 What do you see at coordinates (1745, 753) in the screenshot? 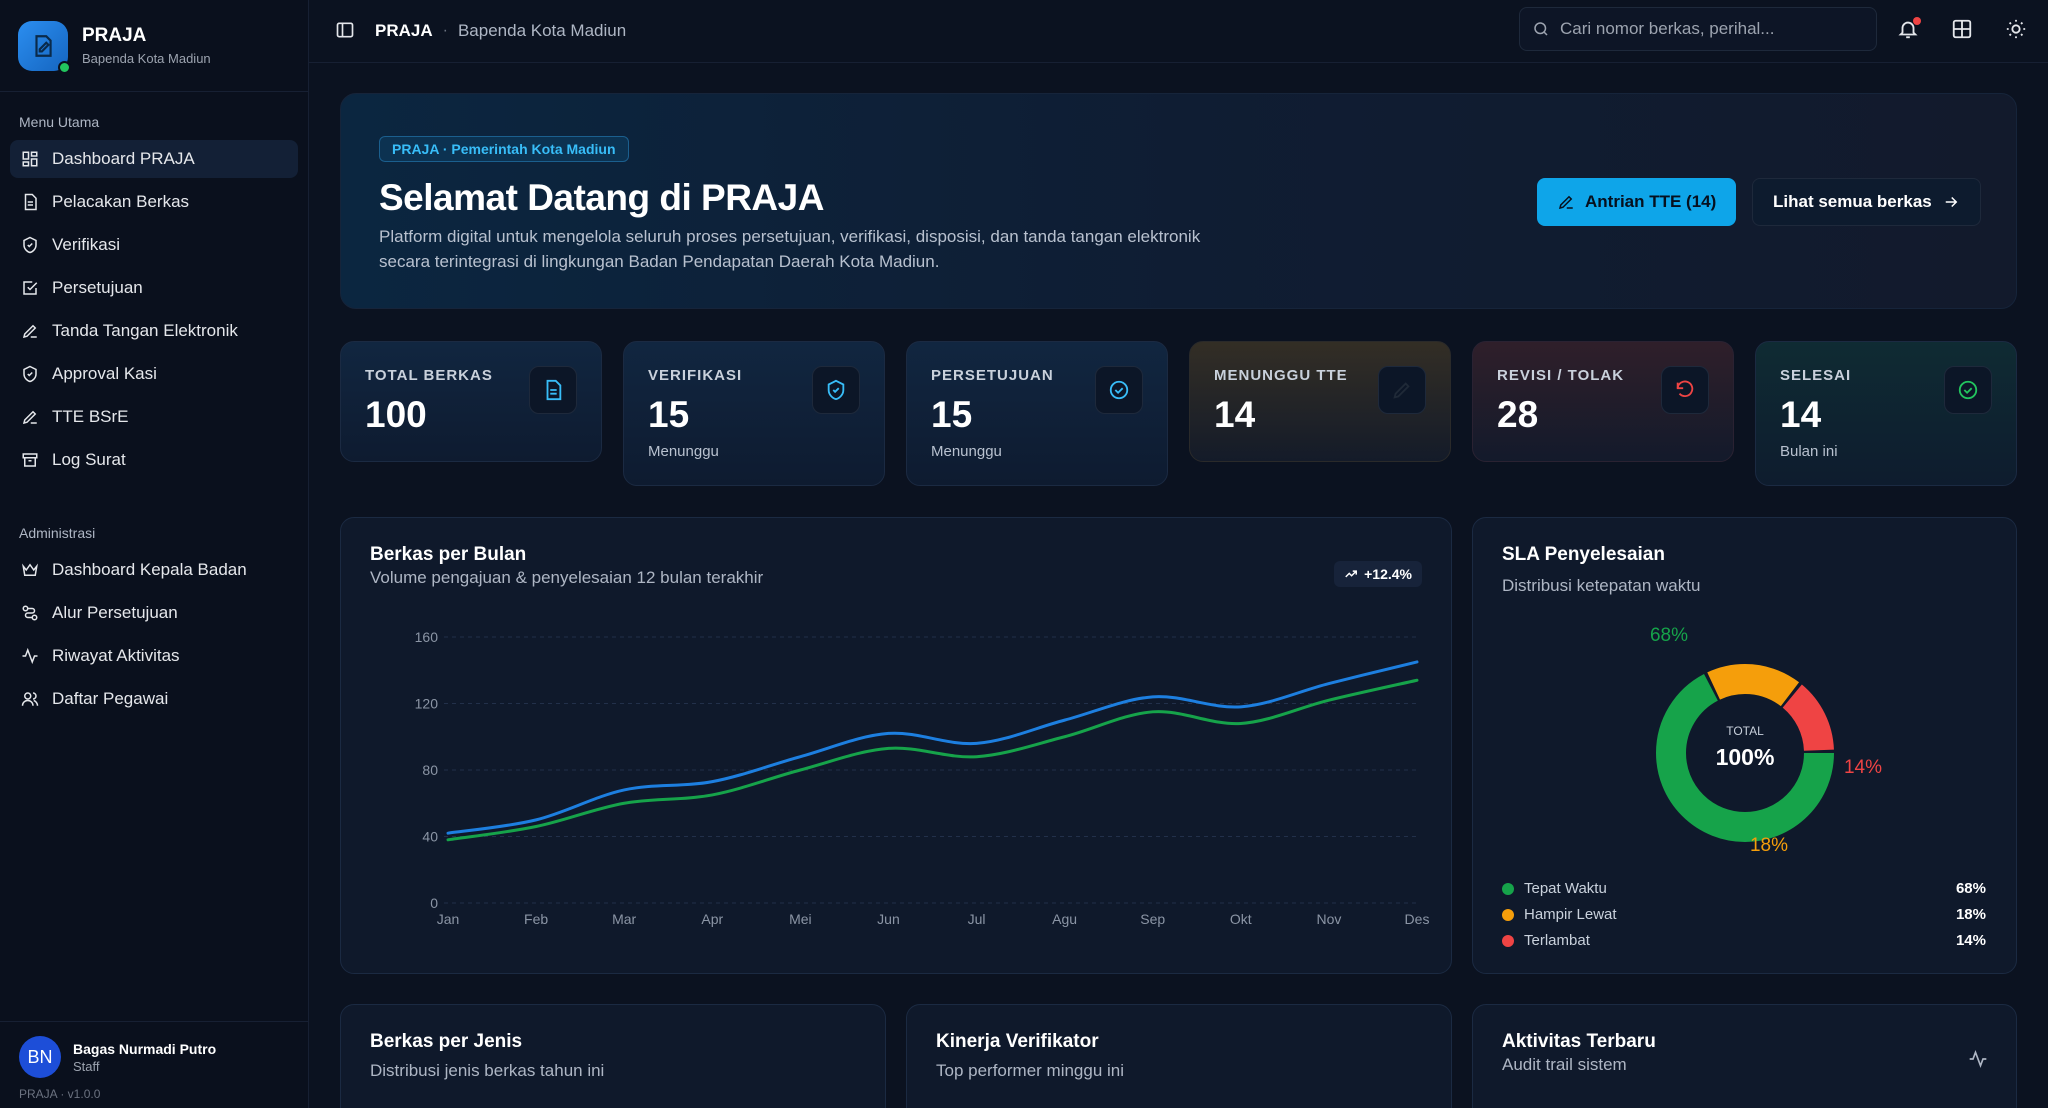
I see `donut-slice-hampir-lewat` at bounding box center [1745, 753].